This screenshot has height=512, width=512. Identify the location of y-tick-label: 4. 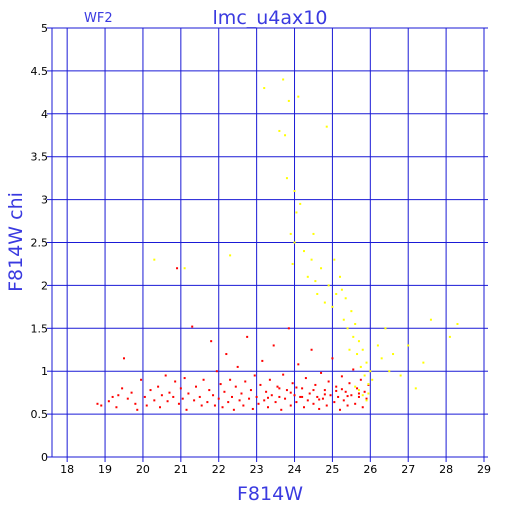
(44, 114).